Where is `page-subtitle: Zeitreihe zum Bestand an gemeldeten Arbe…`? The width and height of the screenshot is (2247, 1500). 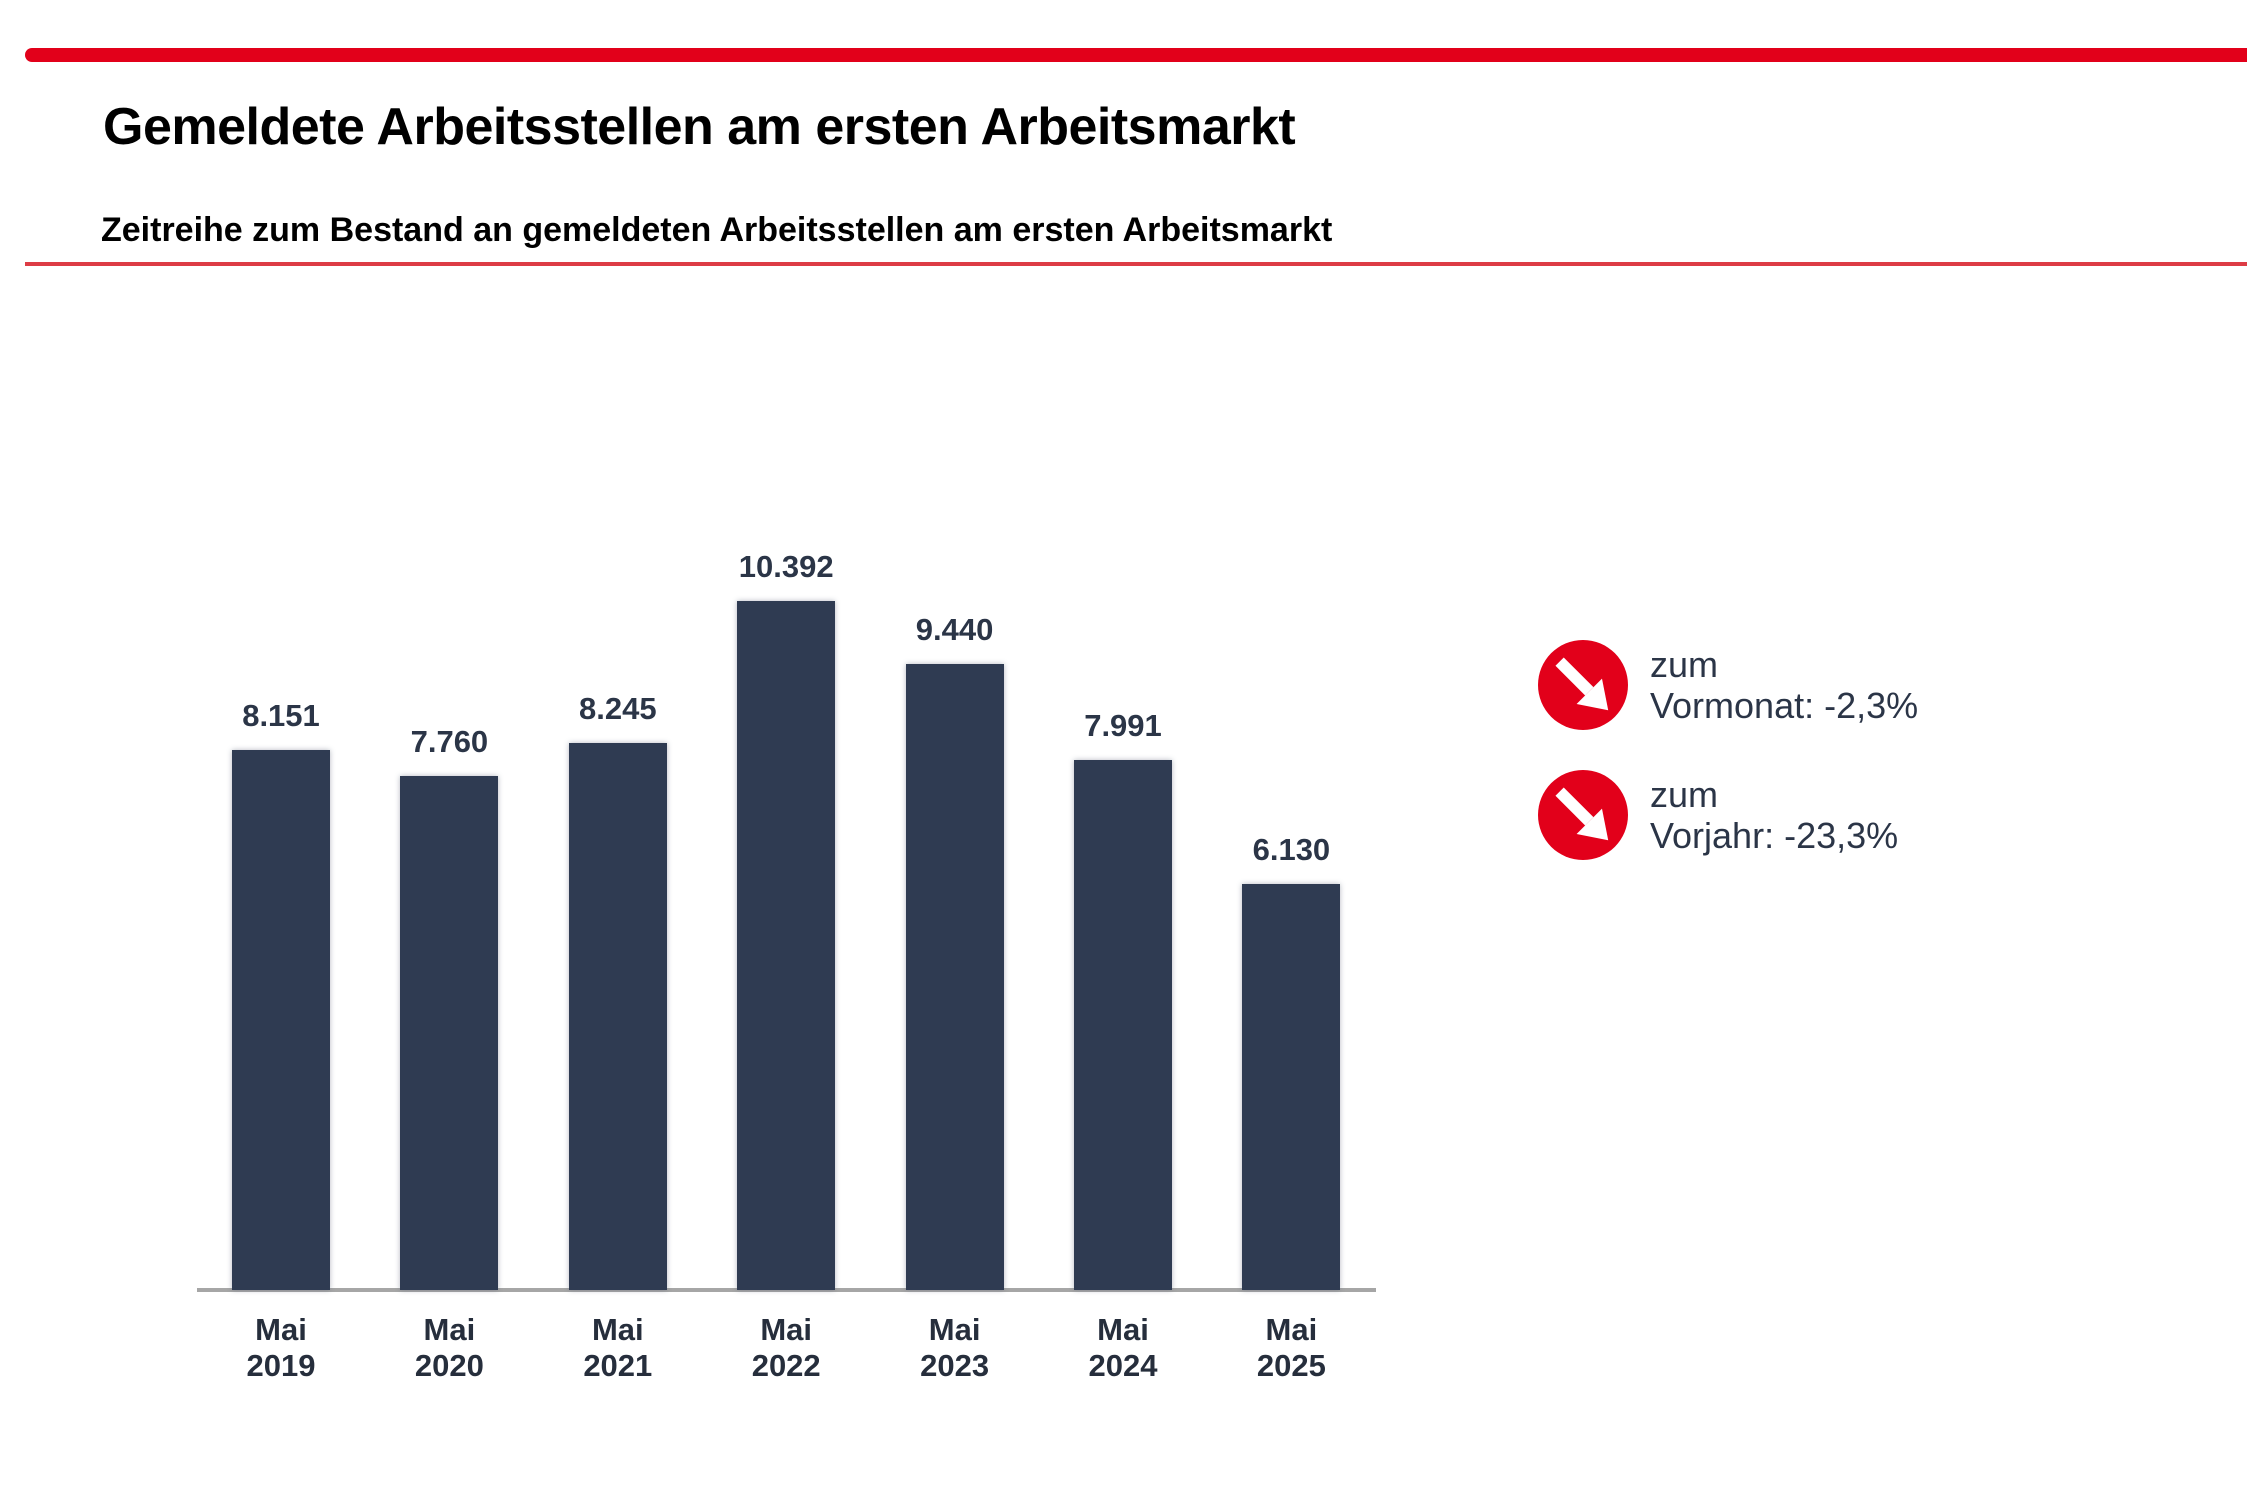 page-subtitle: Zeitreihe zum Bestand an gemeldeten Arbe… is located at coordinates (717, 230).